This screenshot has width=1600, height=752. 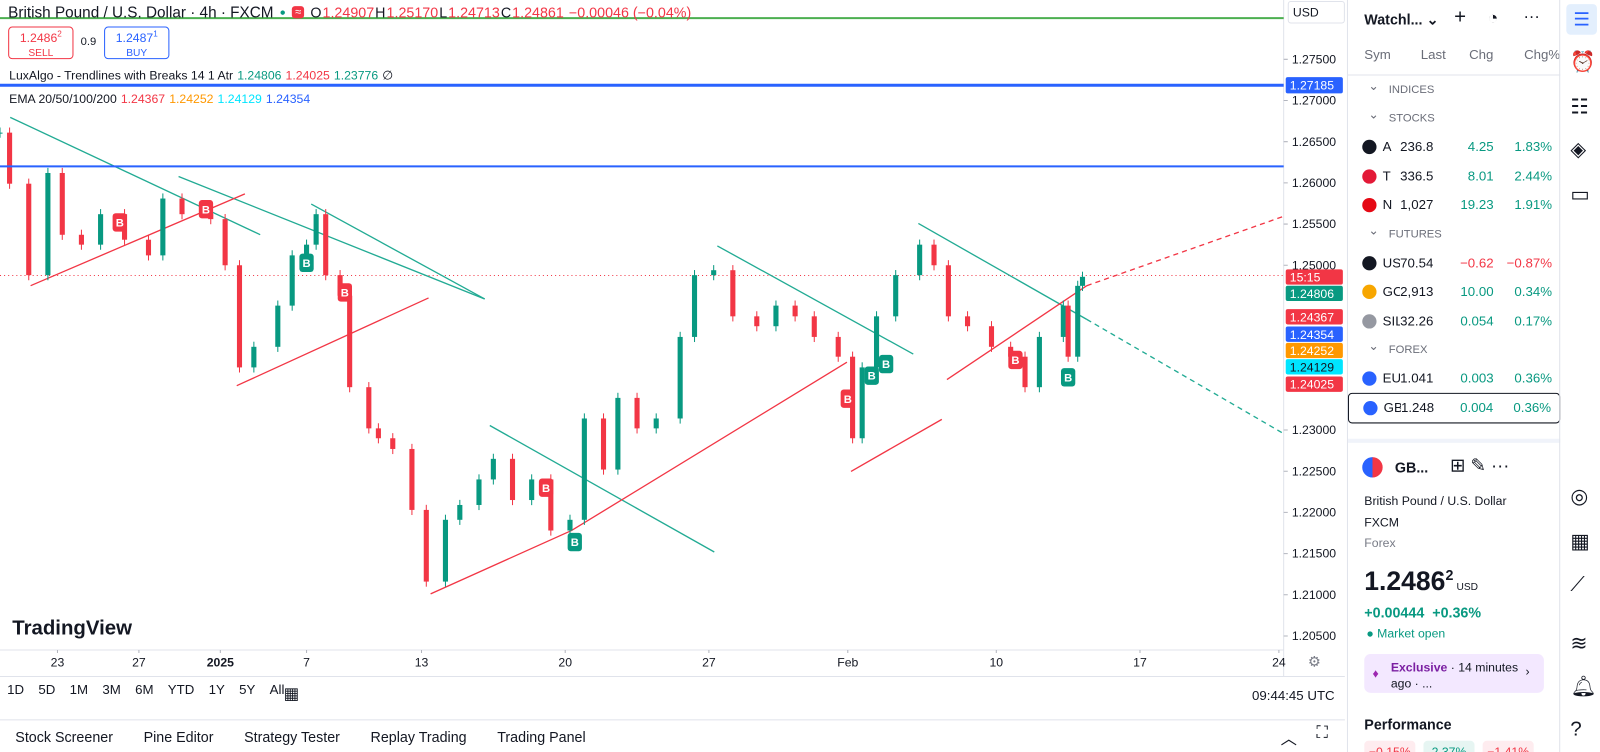 I want to click on x-tick-label: 27, so click(x=139, y=662).